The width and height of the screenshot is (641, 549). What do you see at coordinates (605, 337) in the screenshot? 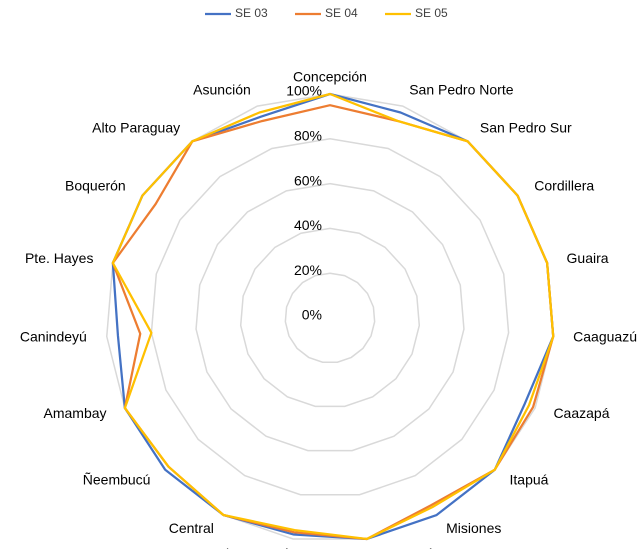
I see `category-label: Caaguazú` at bounding box center [605, 337].